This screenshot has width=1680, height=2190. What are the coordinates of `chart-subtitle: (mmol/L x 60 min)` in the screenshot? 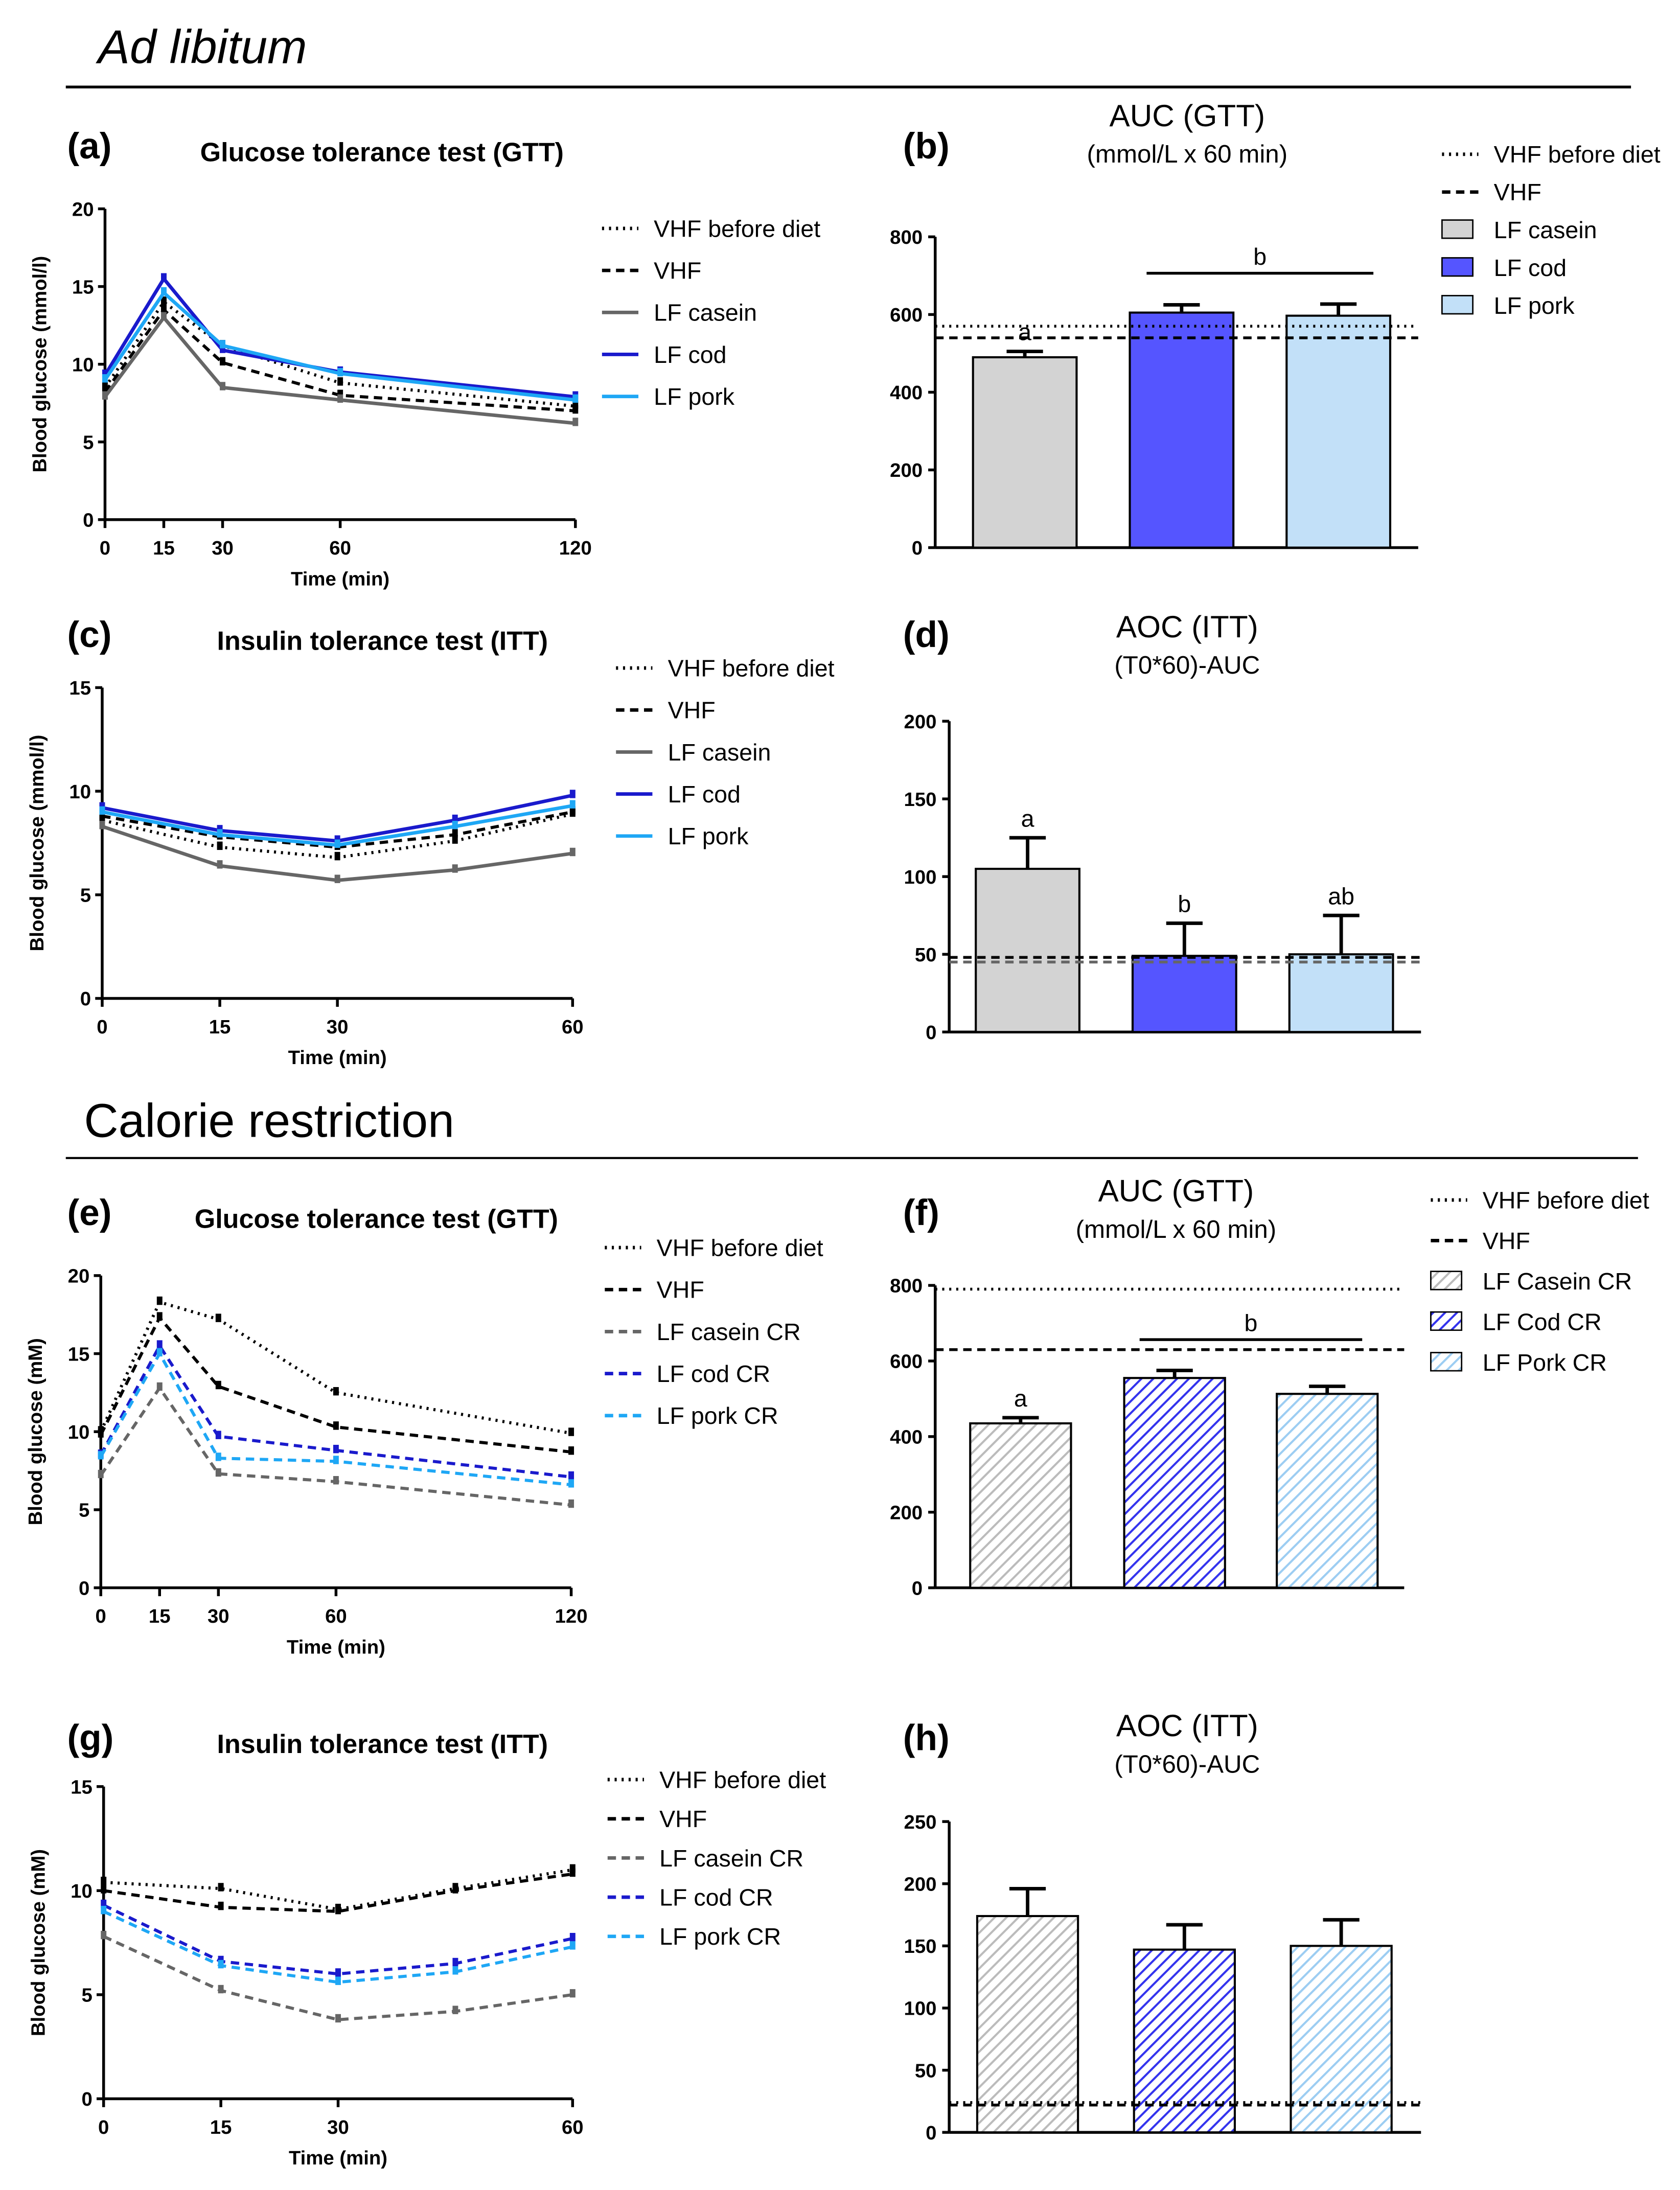 It's located at (1176, 1229).